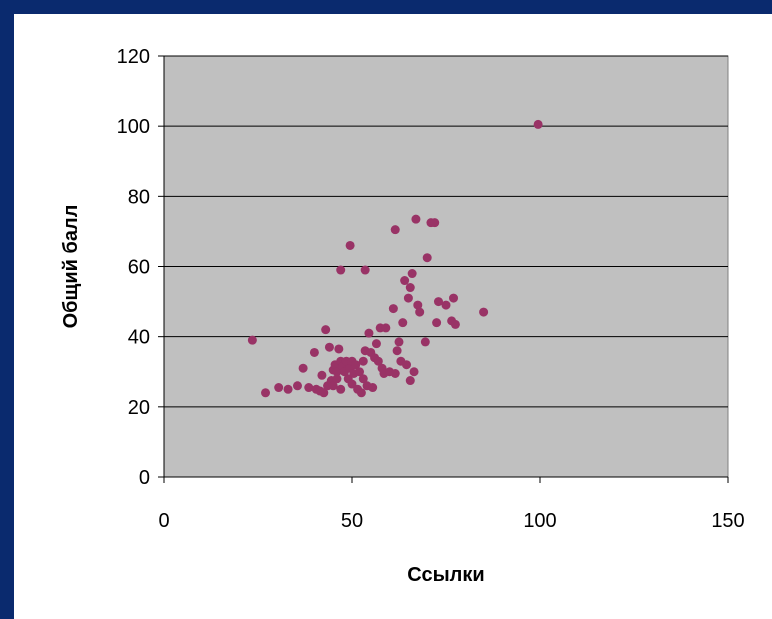  I want to click on x-tick-label: 50, so click(352, 521).